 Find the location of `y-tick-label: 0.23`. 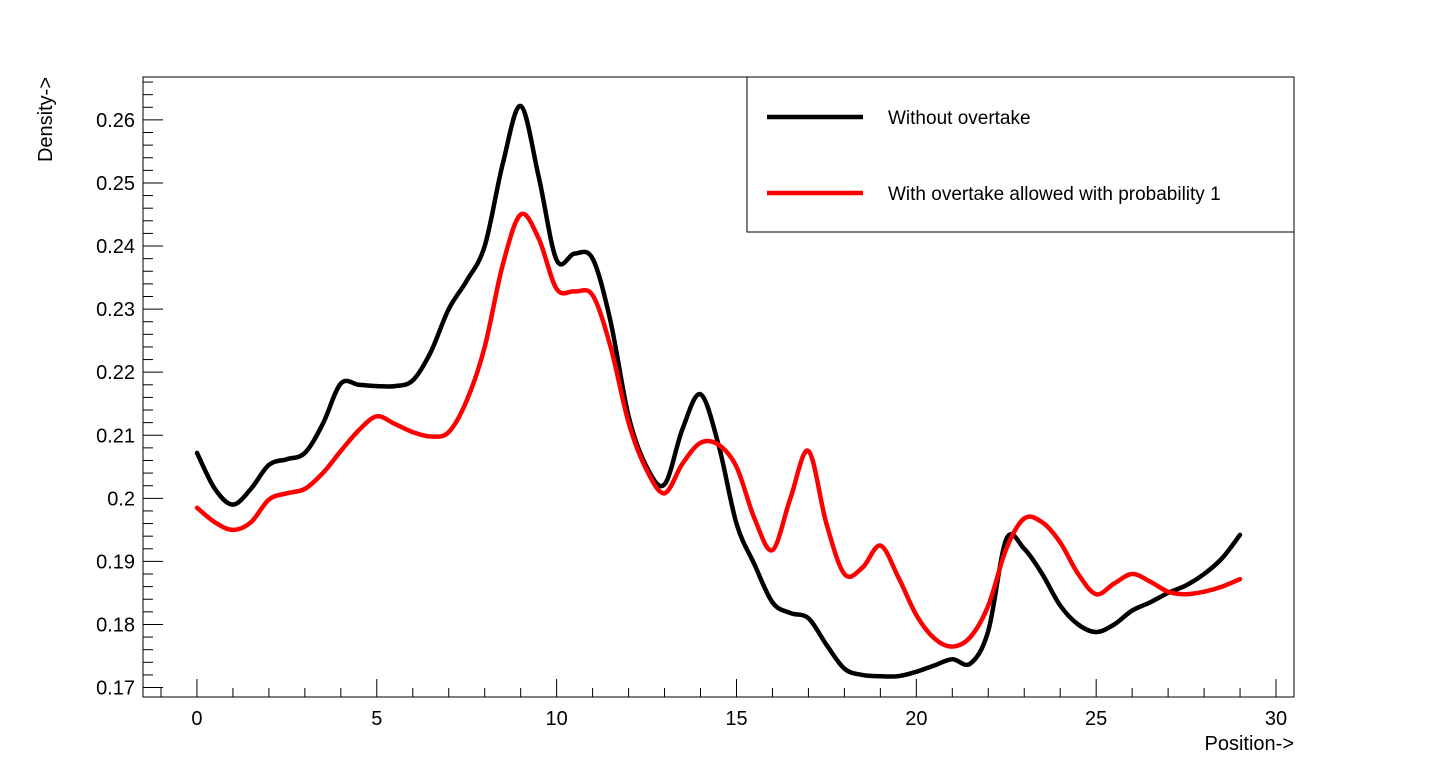

y-tick-label: 0.23 is located at coordinates (115, 310).